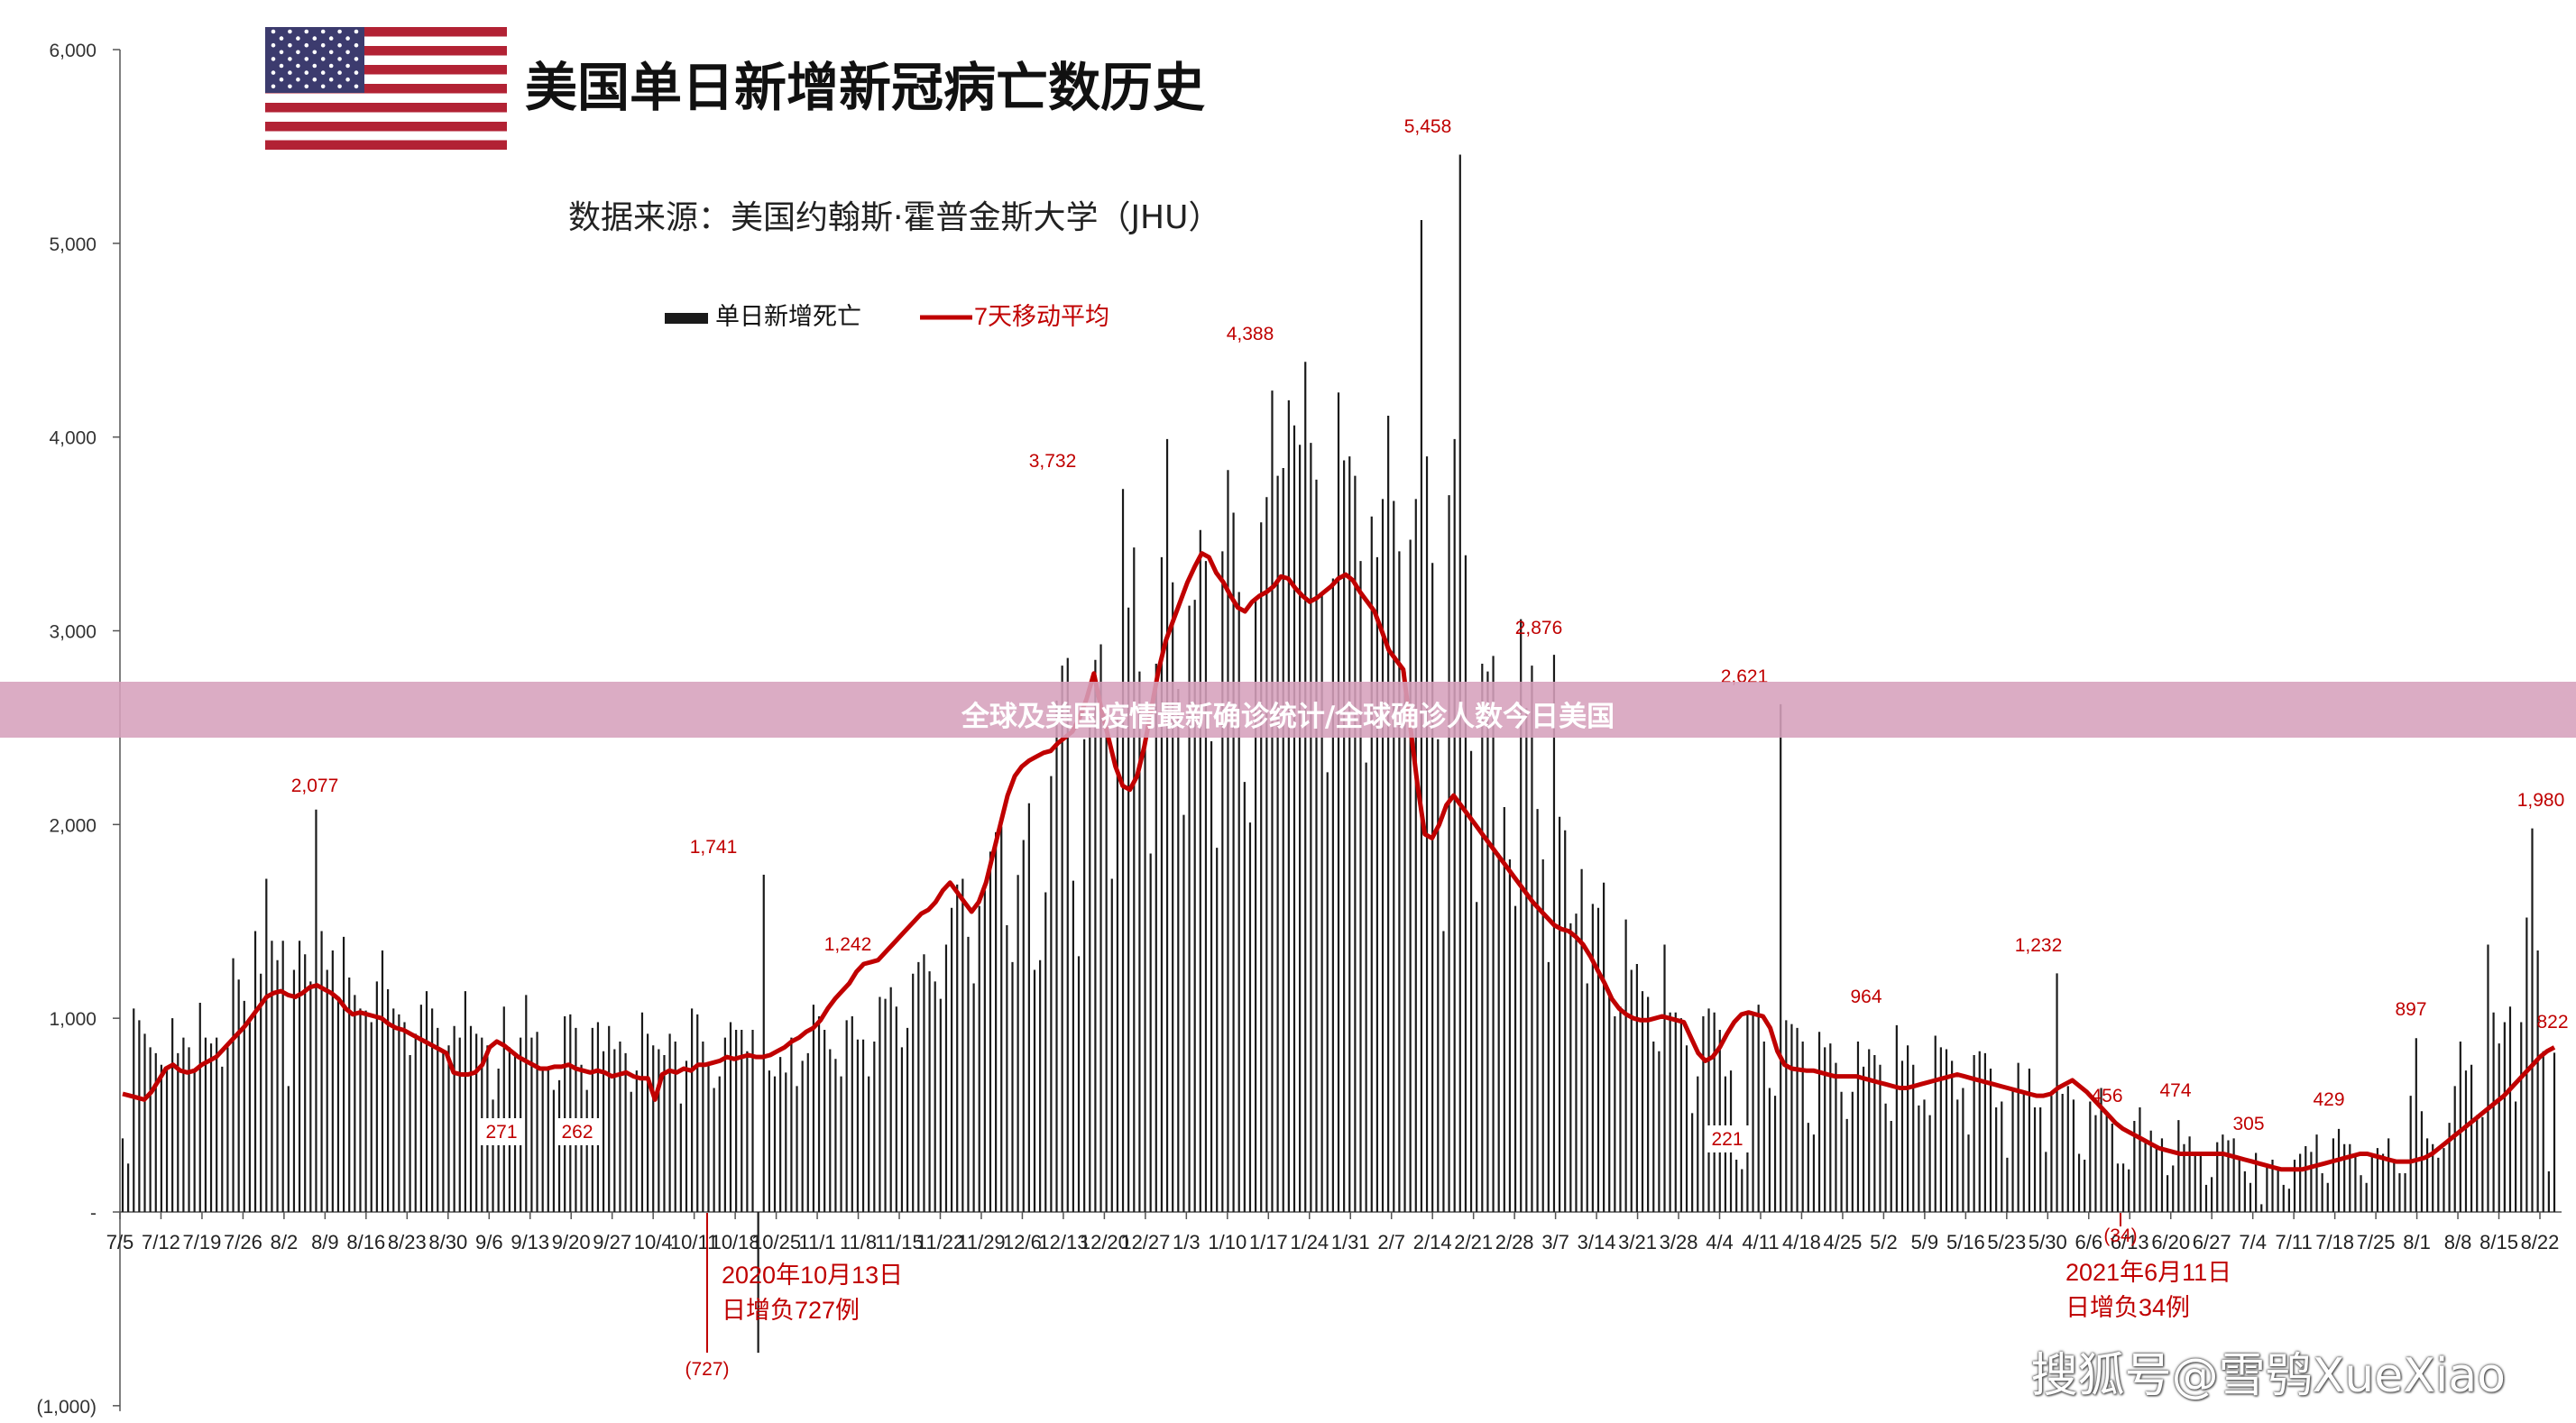 The image size is (2576, 1423). Describe the element at coordinates (2088, 1242) in the screenshot. I see `x-tick-label: 6/6` at that location.